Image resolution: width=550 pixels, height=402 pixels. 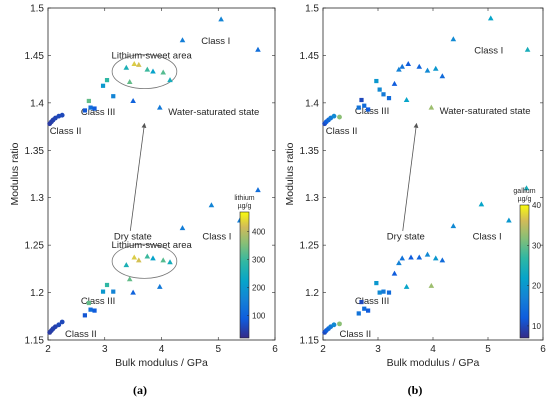 I want to click on y-tick-label: 1.25, so click(x=310, y=246).